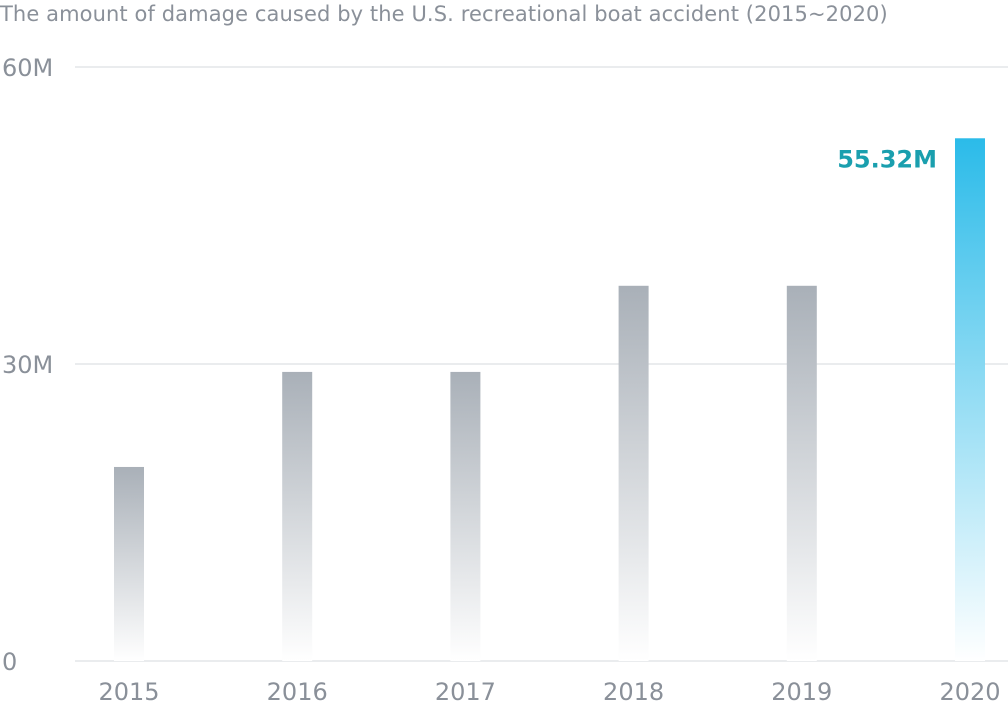 The height and width of the screenshot is (712, 1008). Describe the element at coordinates (465, 516) in the screenshot. I see `bar-2017` at that location.